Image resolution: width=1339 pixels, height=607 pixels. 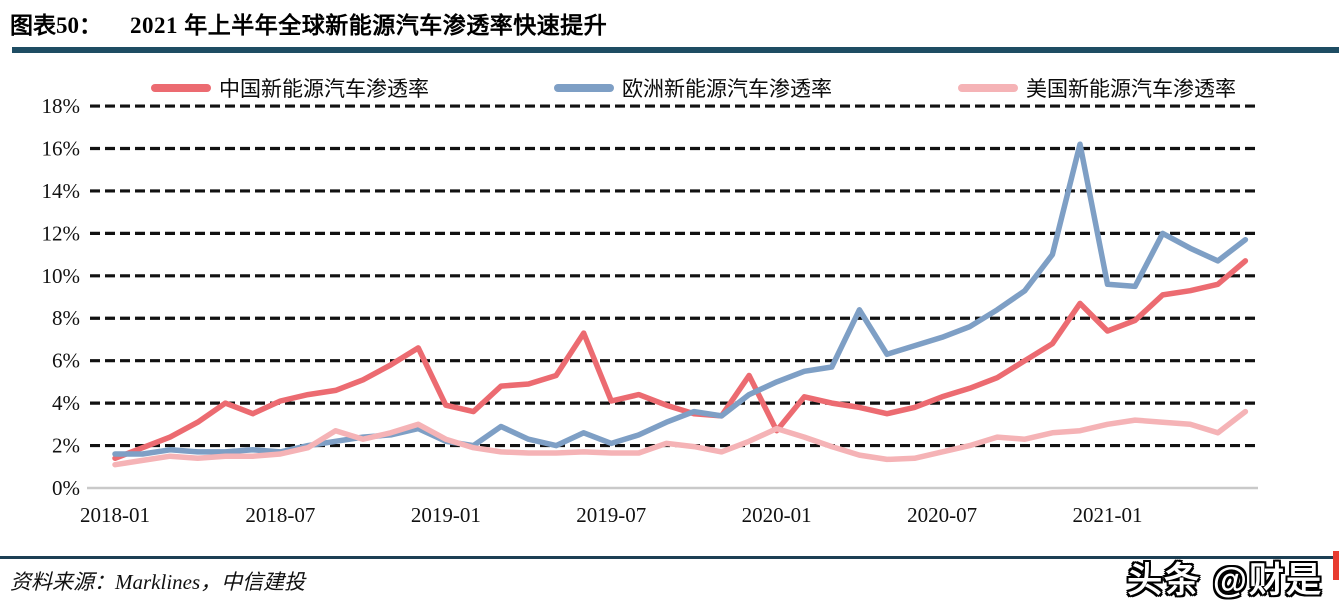 What do you see at coordinates (1336, 565) in the screenshot?
I see `cropped-logo-sliver` at bounding box center [1336, 565].